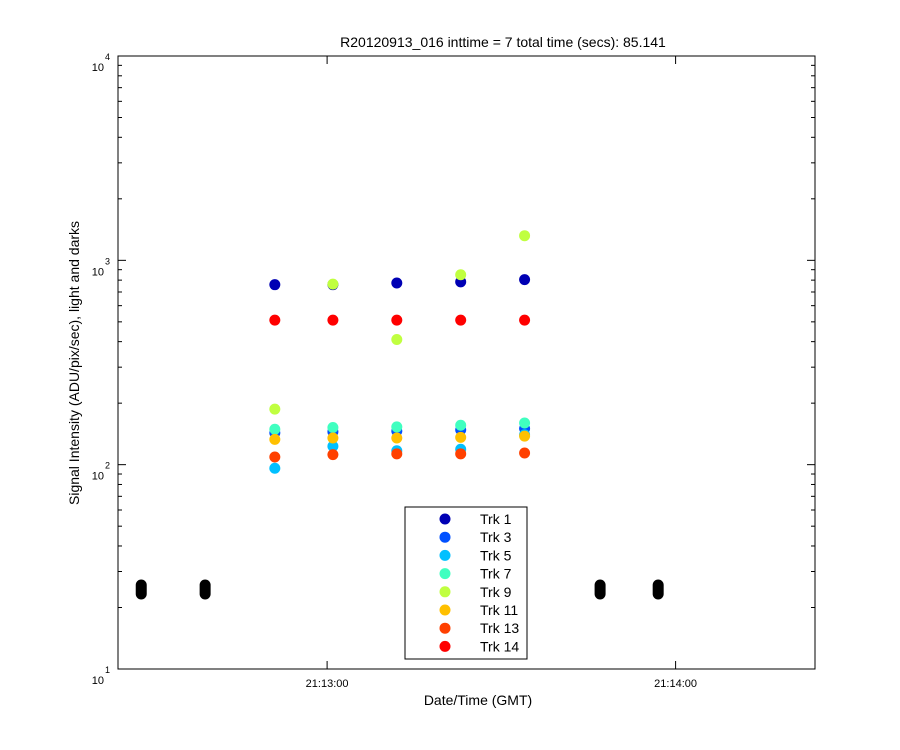 Image resolution: width=900 pixels, height=750 pixels. What do you see at coordinates (496, 537) in the screenshot?
I see `legend-label: Trk 3` at bounding box center [496, 537].